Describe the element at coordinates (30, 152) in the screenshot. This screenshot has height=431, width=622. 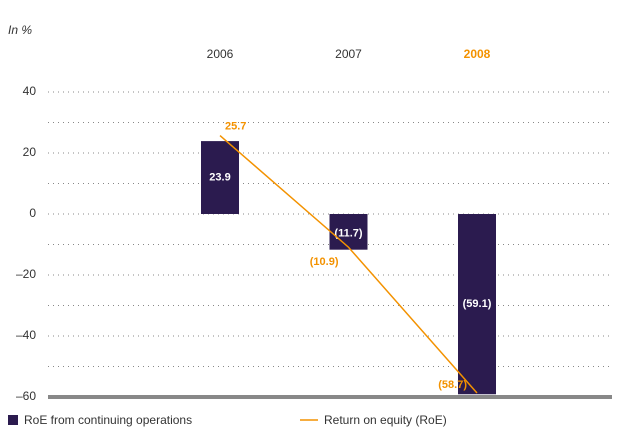
I see `y-tick-label: 20` at that location.